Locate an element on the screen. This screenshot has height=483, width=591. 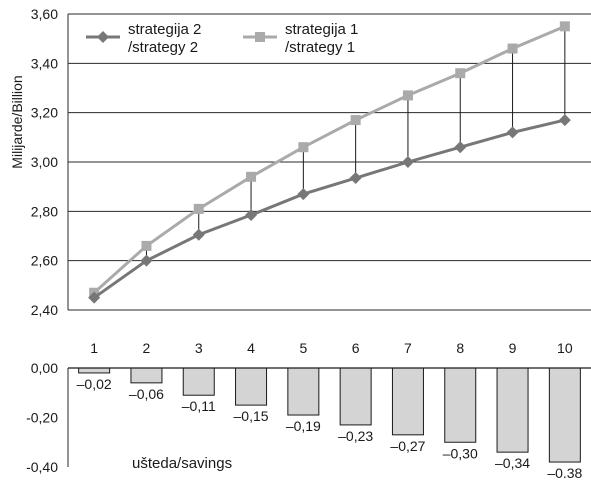
top-y-tick-label: 3,40 is located at coordinates (44, 63).